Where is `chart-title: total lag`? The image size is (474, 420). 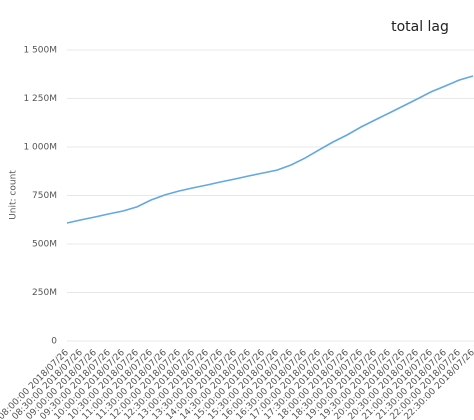 chart-title: total lag is located at coordinates (420, 27).